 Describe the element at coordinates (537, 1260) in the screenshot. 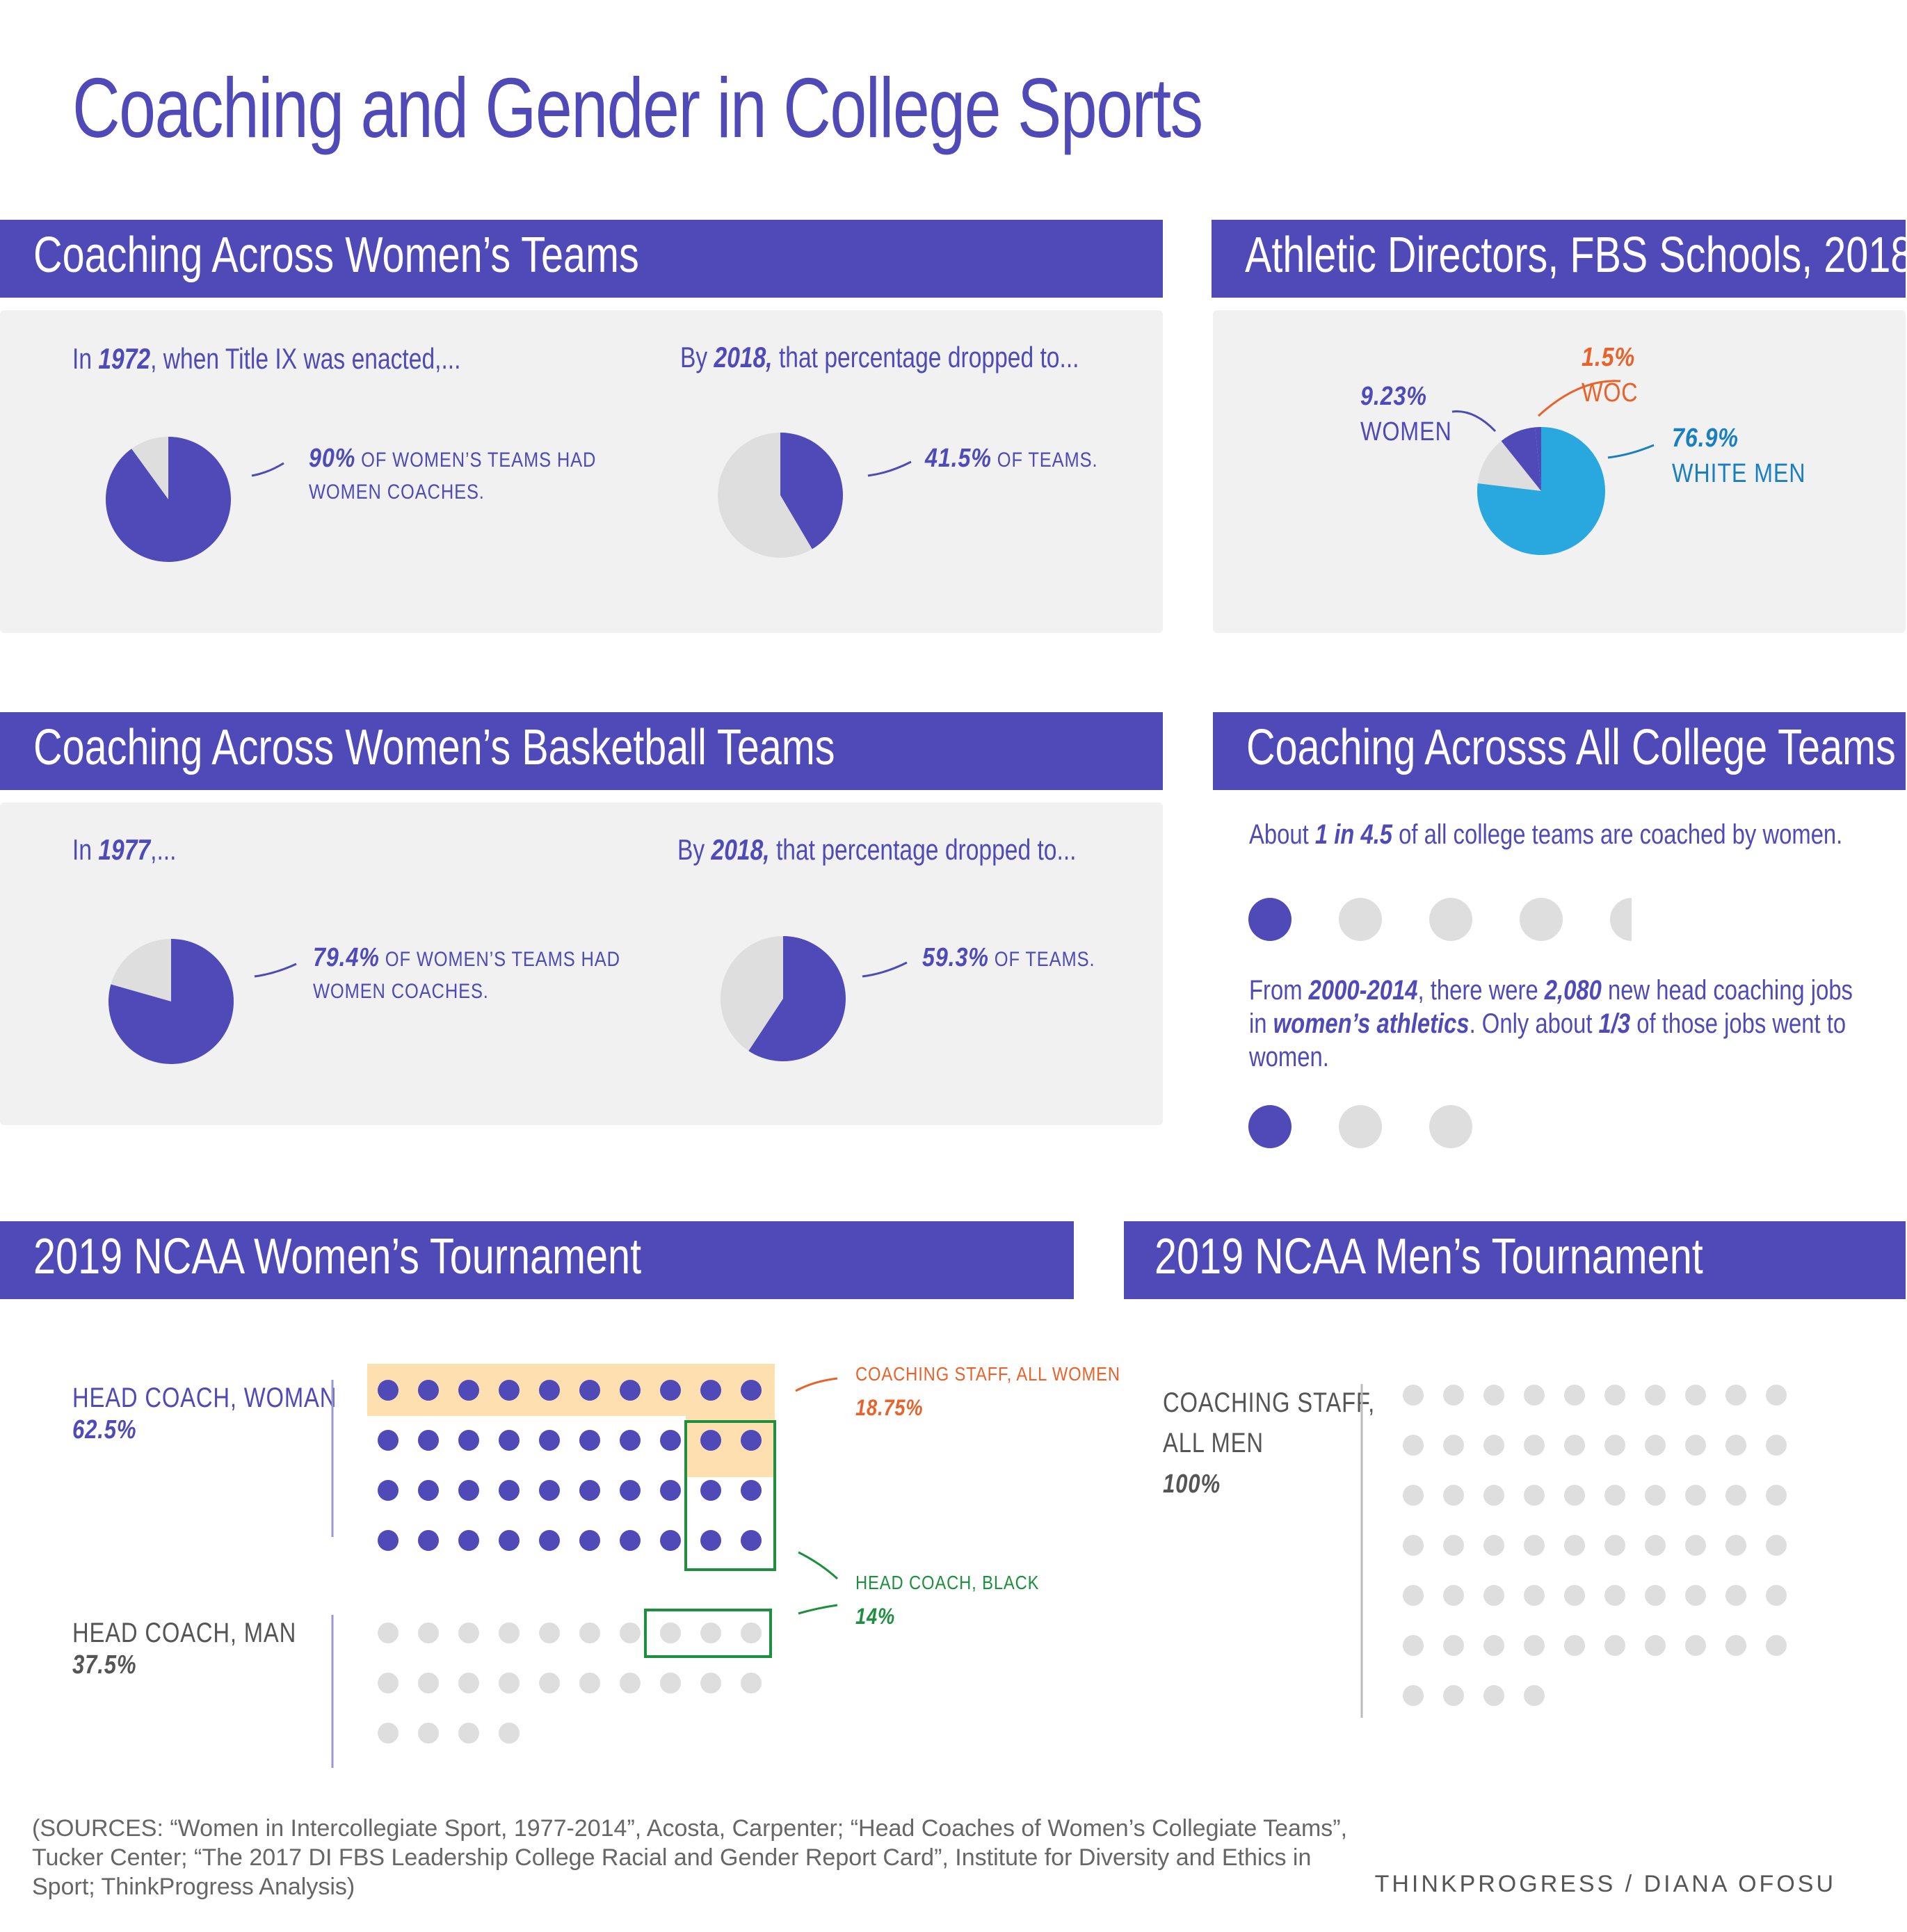

I see `section-header-womens-tournament: 2019 NCAA Women’s Tournament` at that location.